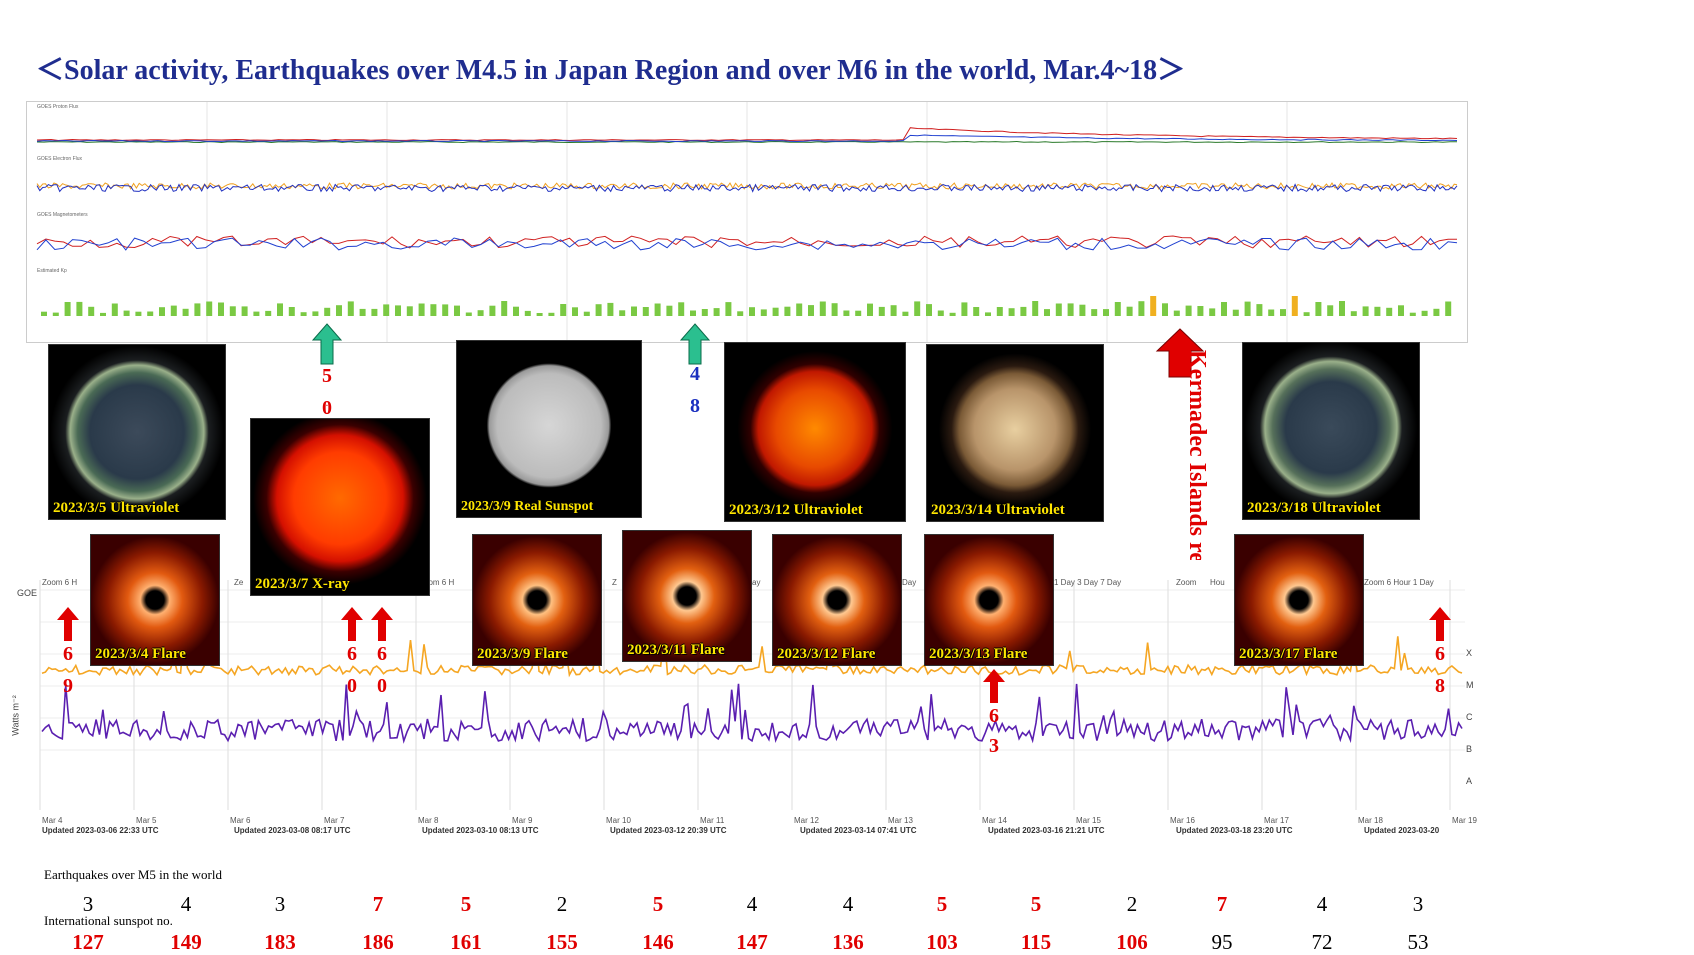 The width and height of the screenshot is (1694, 955). What do you see at coordinates (27, 593) in the screenshot?
I see `goes-label: GOE` at bounding box center [27, 593].